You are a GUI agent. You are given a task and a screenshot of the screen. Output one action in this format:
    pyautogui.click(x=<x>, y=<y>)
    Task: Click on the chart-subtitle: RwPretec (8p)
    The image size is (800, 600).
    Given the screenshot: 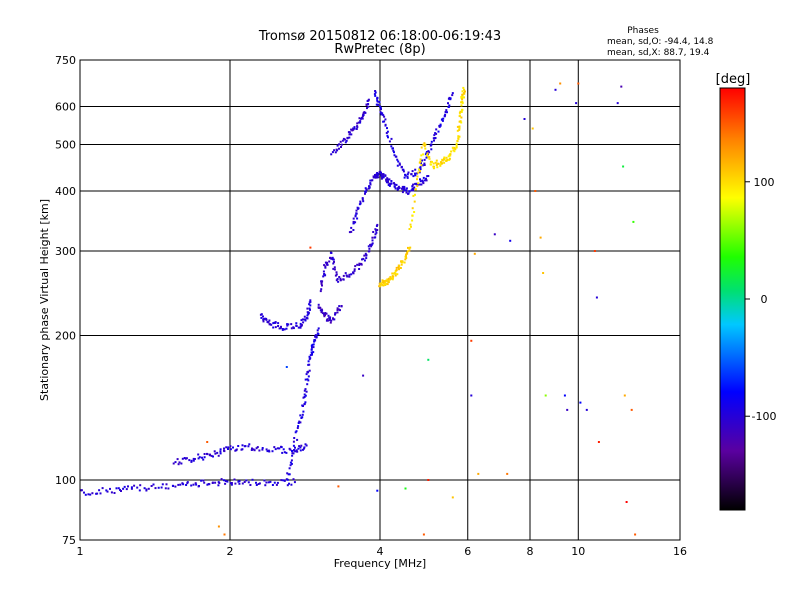 What is the action you would take?
    pyautogui.click(x=379, y=49)
    